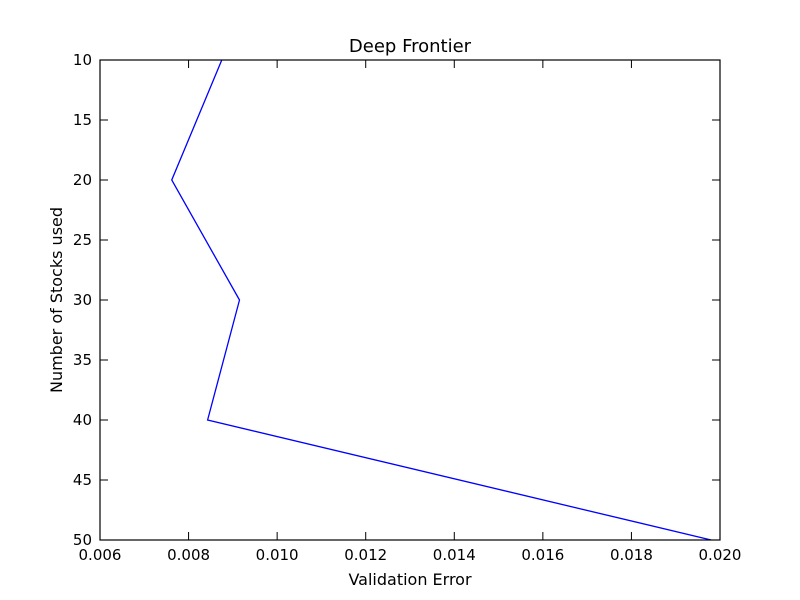 The width and height of the screenshot is (800, 600). What do you see at coordinates (56, 300) in the screenshot?
I see `y-axis-label: Number of Stocks used` at bounding box center [56, 300].